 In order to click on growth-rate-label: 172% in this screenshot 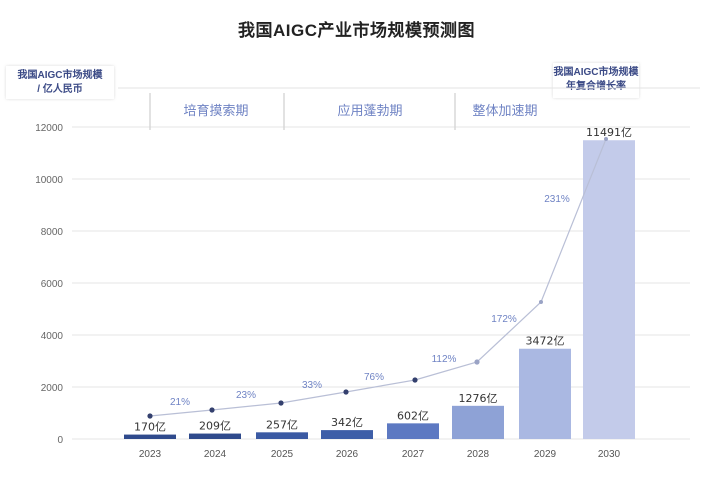, I will do `click(504, 319)`.